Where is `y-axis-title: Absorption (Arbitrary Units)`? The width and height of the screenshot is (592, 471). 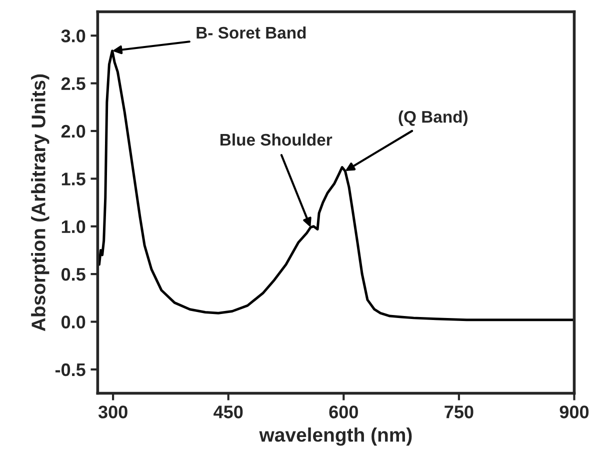 y-axis-title: Absorption (Arbitrary Units) is located at coordinates (40, 203).